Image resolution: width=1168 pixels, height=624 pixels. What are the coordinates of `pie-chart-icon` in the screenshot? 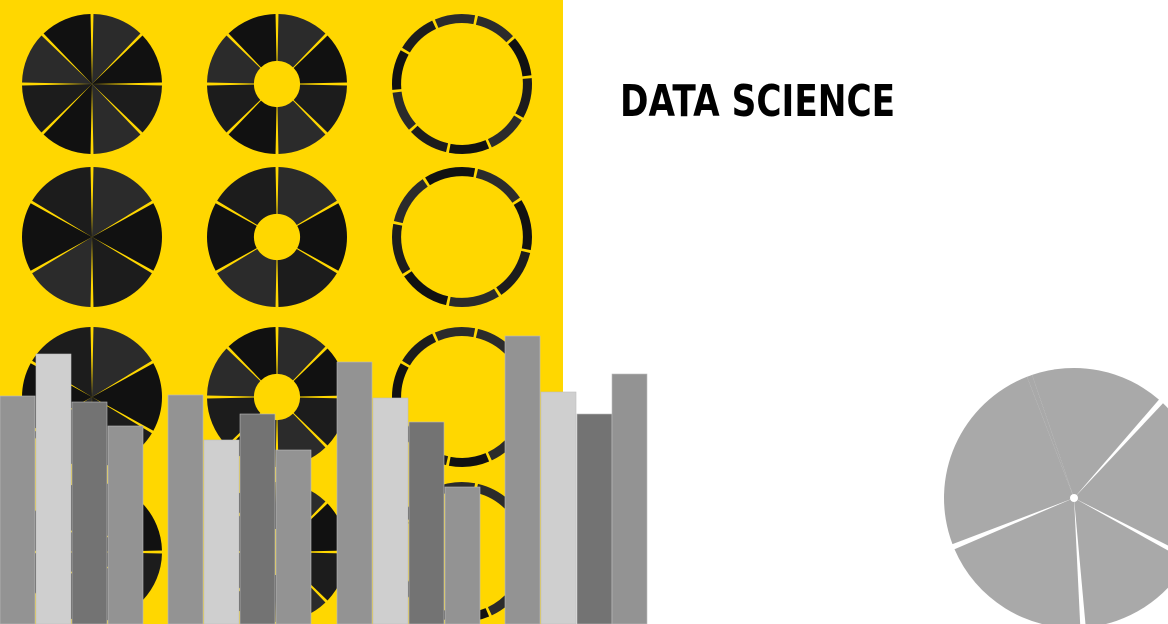 It's located at (1056, 496).